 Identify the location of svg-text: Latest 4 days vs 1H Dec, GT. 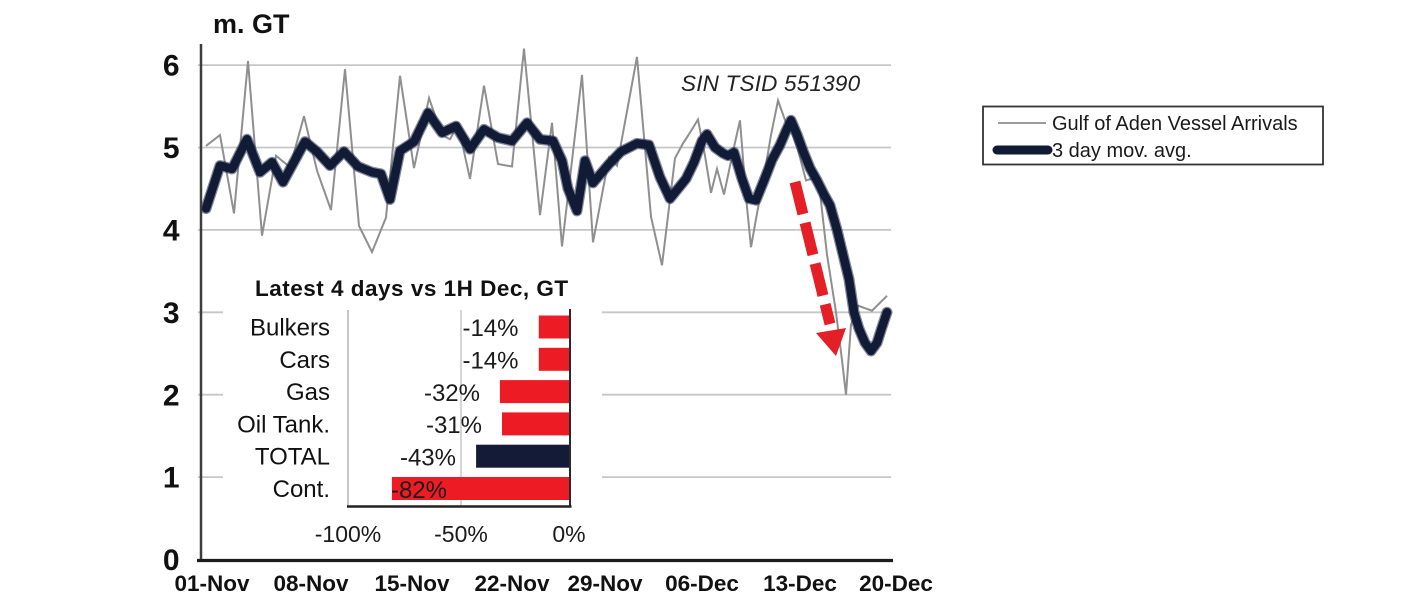
(412, 288).